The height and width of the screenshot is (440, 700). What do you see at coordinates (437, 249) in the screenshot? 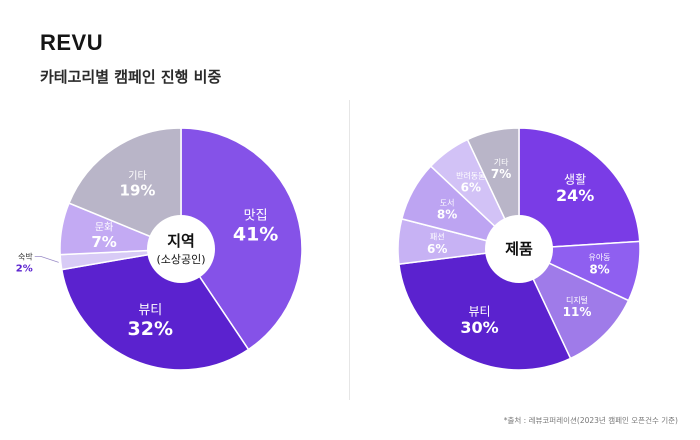
I see `value-패션: 6%` at bounding box center [437, 249].